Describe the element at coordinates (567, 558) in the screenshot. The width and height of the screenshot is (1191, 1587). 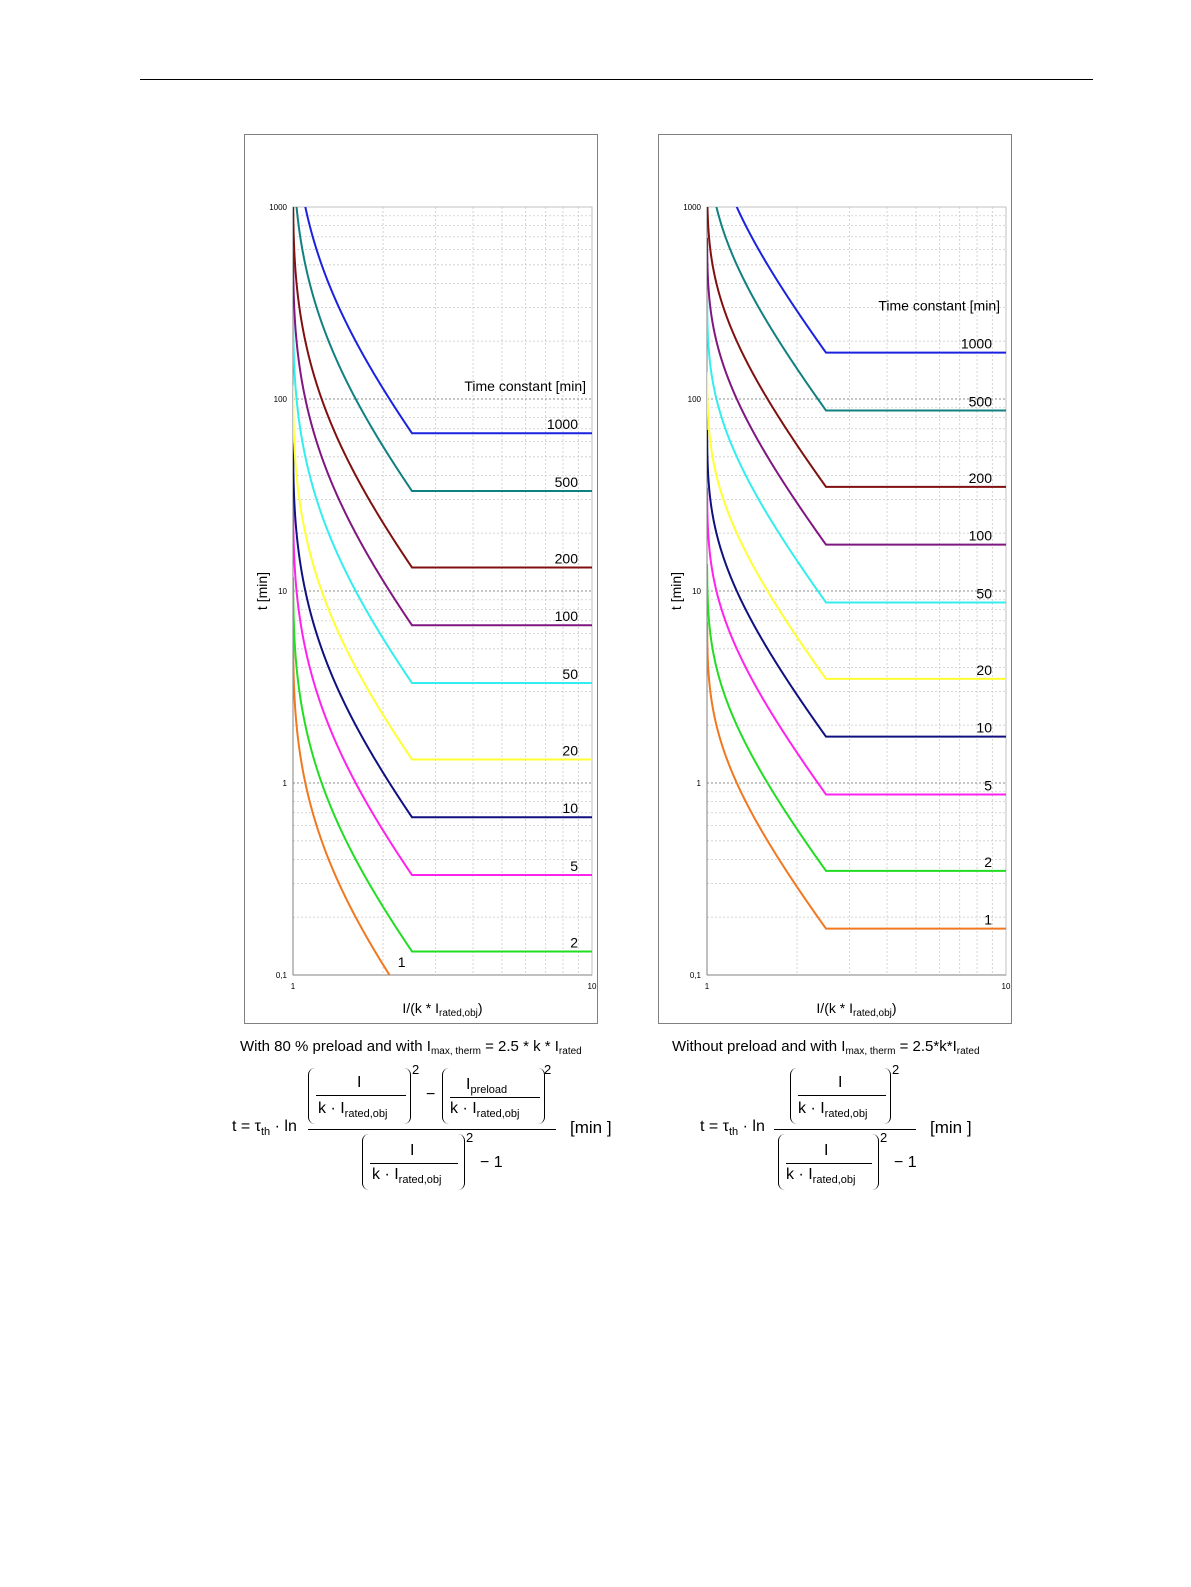
I see `series-label-200: 200` at that location.